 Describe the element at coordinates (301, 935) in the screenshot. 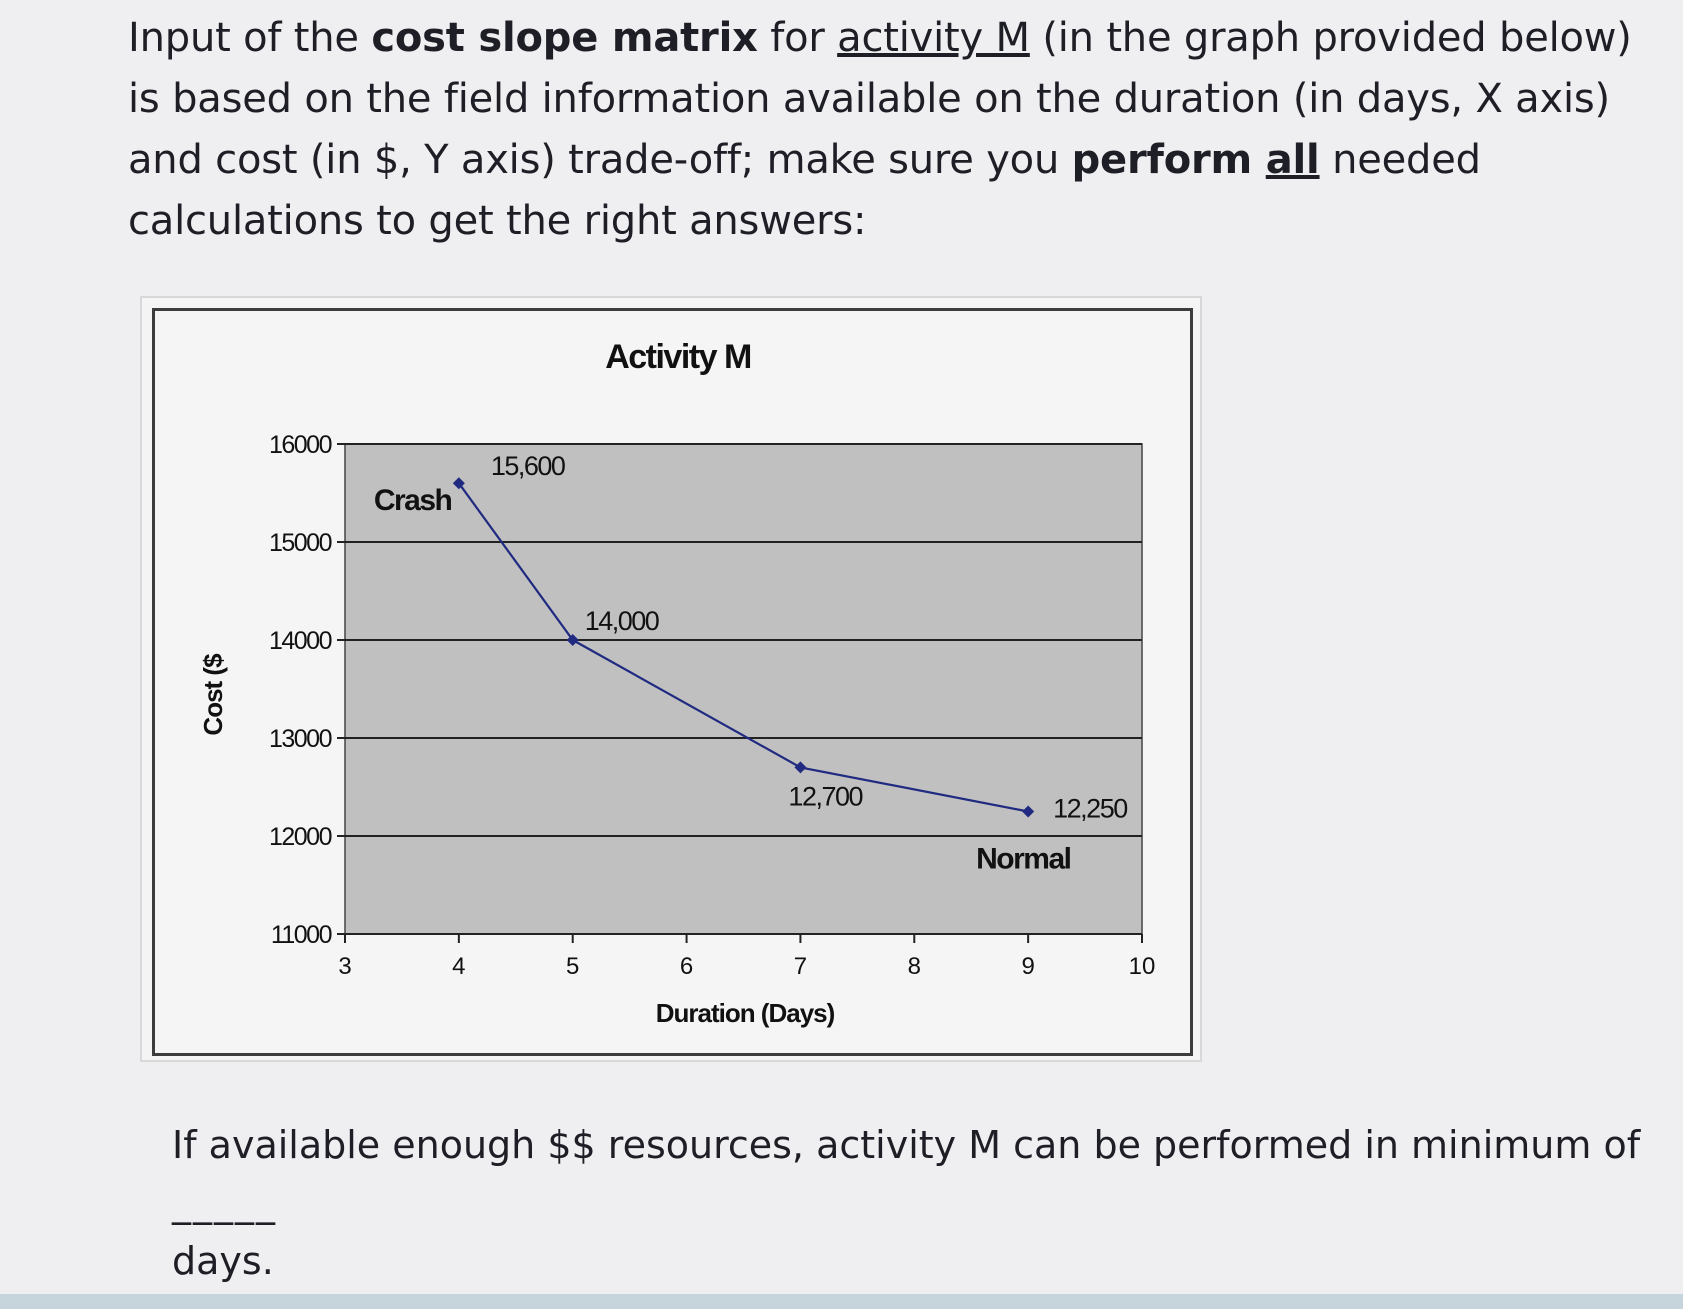

I see `y-tick-label: 11000` at that location.